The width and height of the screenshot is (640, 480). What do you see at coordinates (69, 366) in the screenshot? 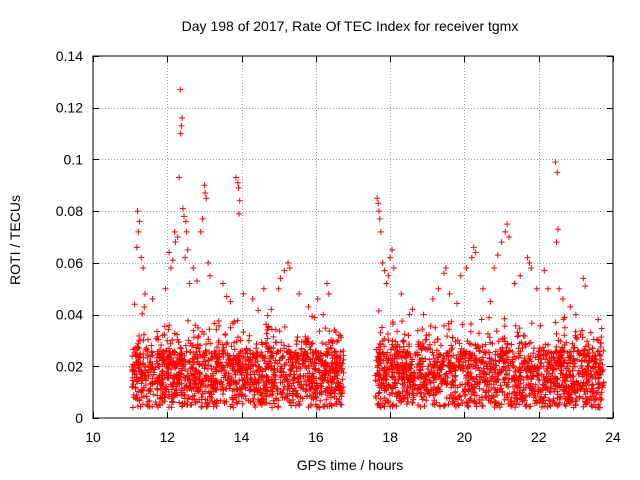
I see `y-tick-label: 0.02` at bounding box center [69, 366].